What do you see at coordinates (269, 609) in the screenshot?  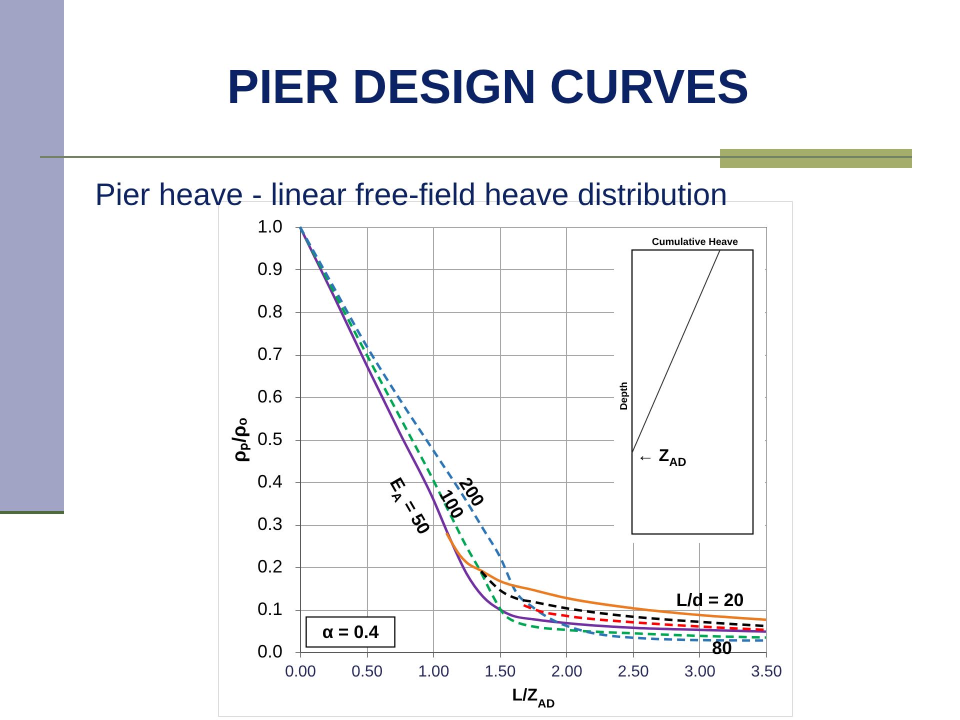 I see `y-tick-label: 0.1` at bounding box center [269, 609].